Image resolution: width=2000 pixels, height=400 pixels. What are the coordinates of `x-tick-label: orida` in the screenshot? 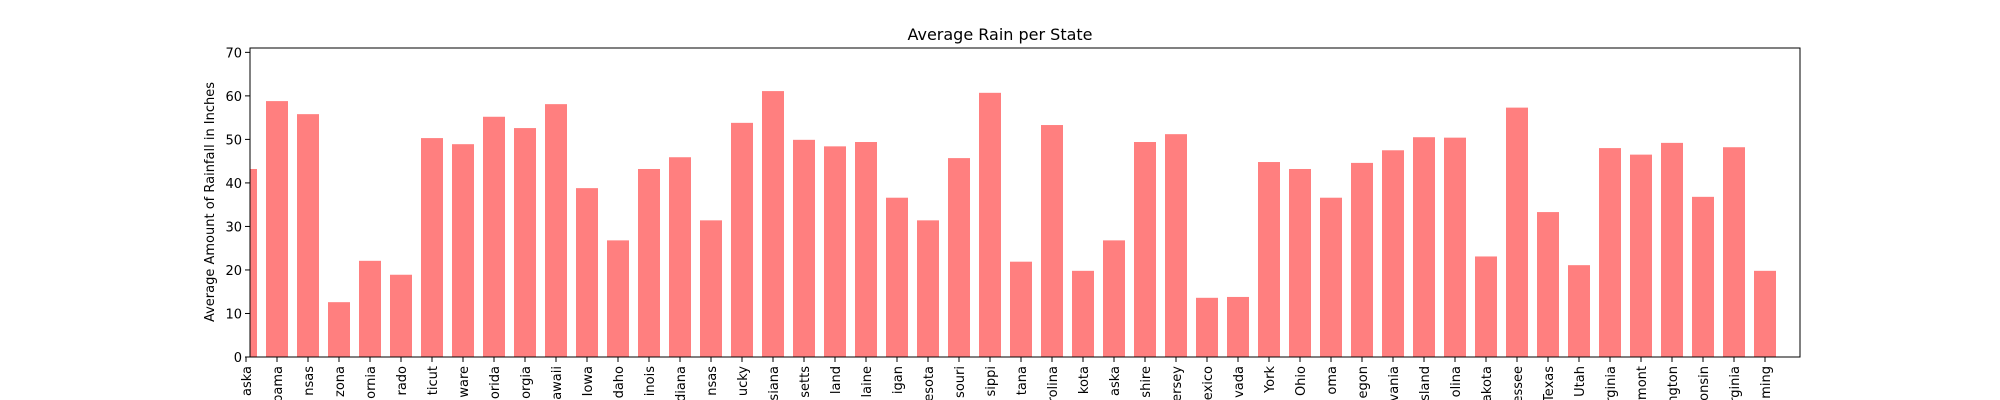 It's located at (495, 382).